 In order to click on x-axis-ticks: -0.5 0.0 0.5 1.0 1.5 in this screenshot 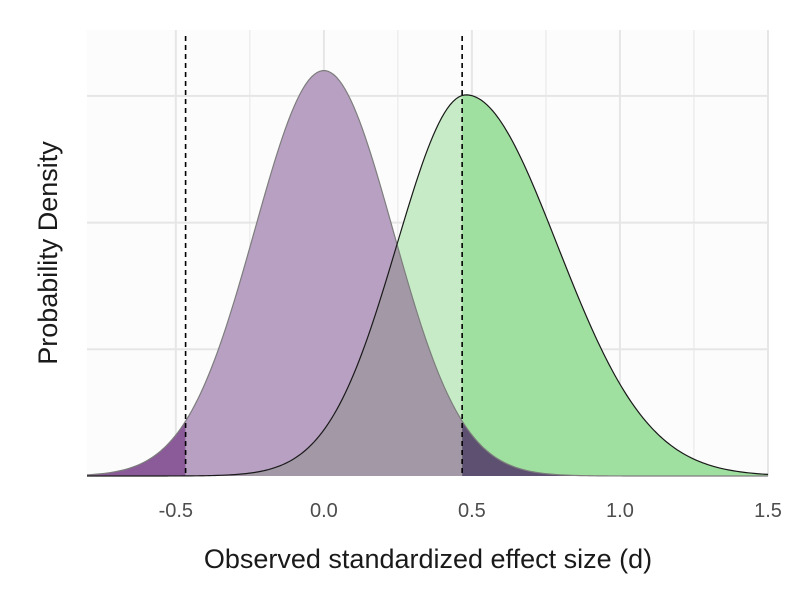, I will do `click(470, 511)`.